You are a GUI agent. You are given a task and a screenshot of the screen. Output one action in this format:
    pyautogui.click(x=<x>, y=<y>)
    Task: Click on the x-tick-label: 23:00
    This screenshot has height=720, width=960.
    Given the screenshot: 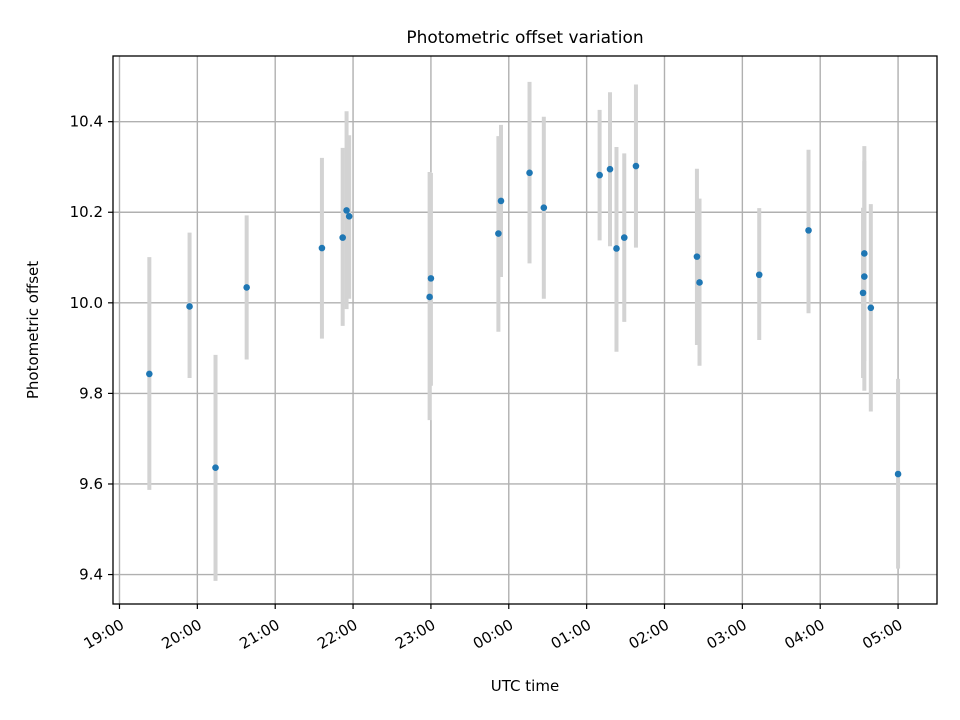 What is the action you would take?
    pyautogui.click(x=415, y=634)
    